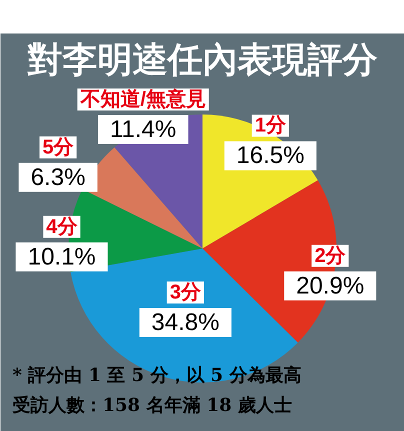 The image size is (404, 431). Describe the element at coordinates (58, 177) in the screenshot. I see `data-label: 6.3%` at that location.